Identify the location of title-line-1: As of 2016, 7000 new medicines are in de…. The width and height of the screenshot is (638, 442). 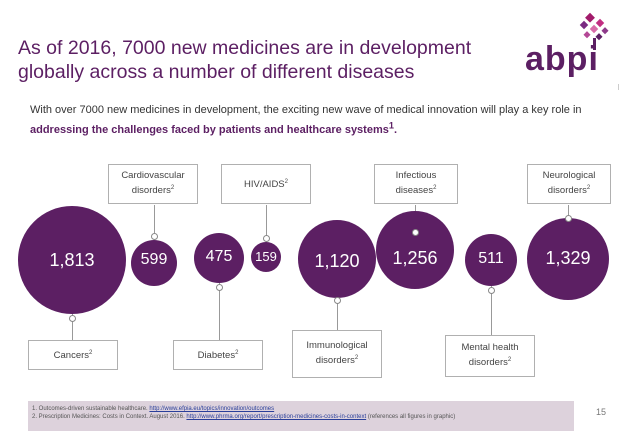
(245, 48).